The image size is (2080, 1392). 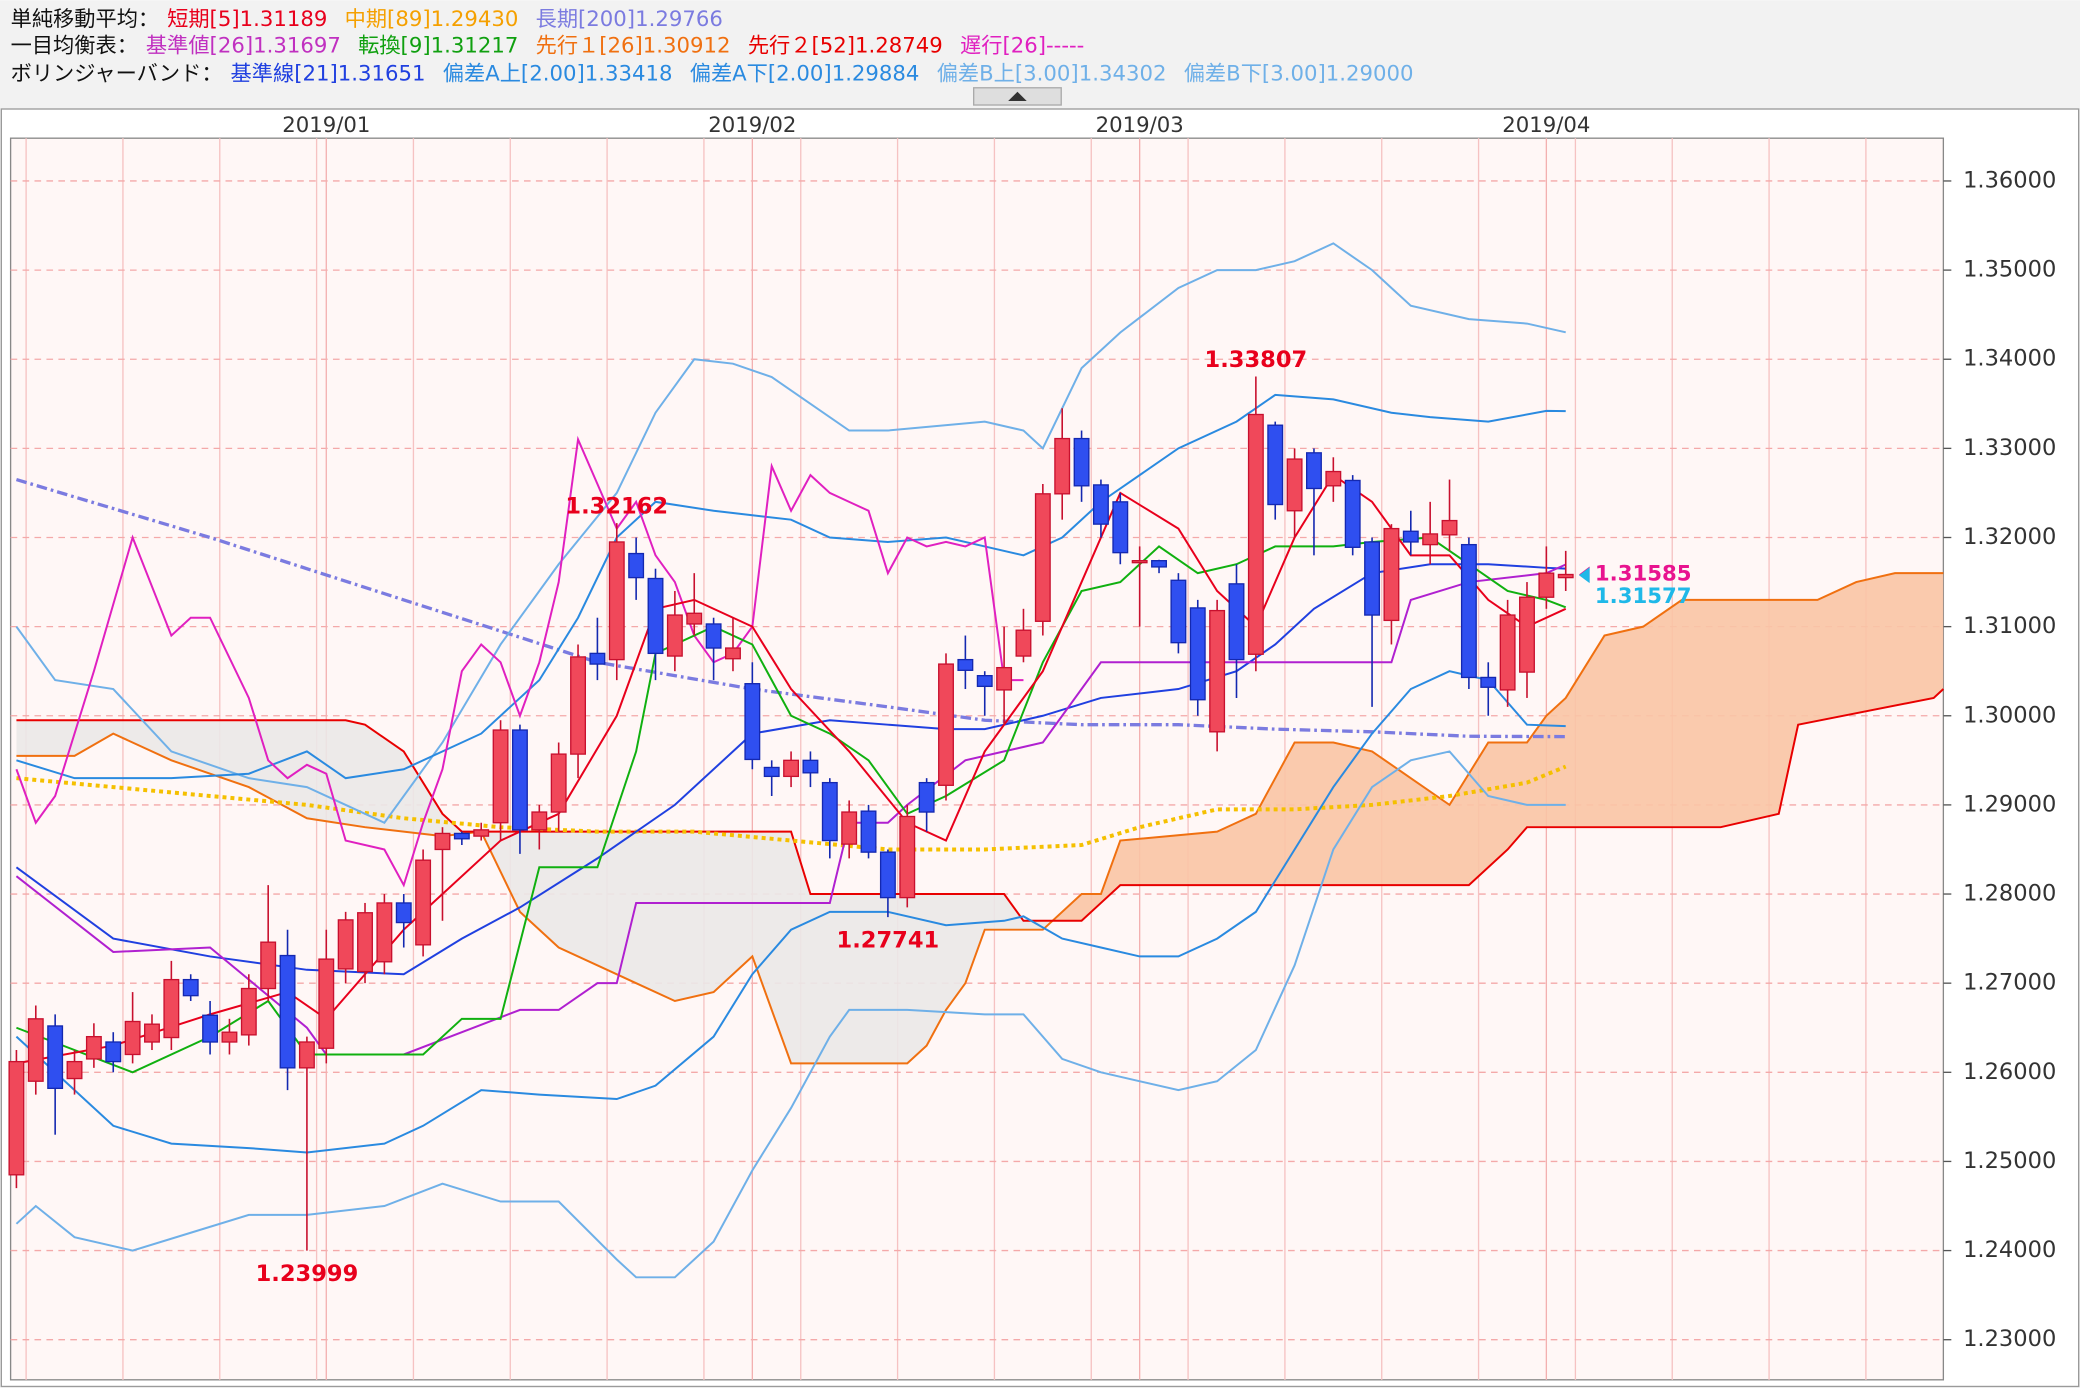 I want to click on header-value: 短期[5]1.31189, so click(x=247, y=19).